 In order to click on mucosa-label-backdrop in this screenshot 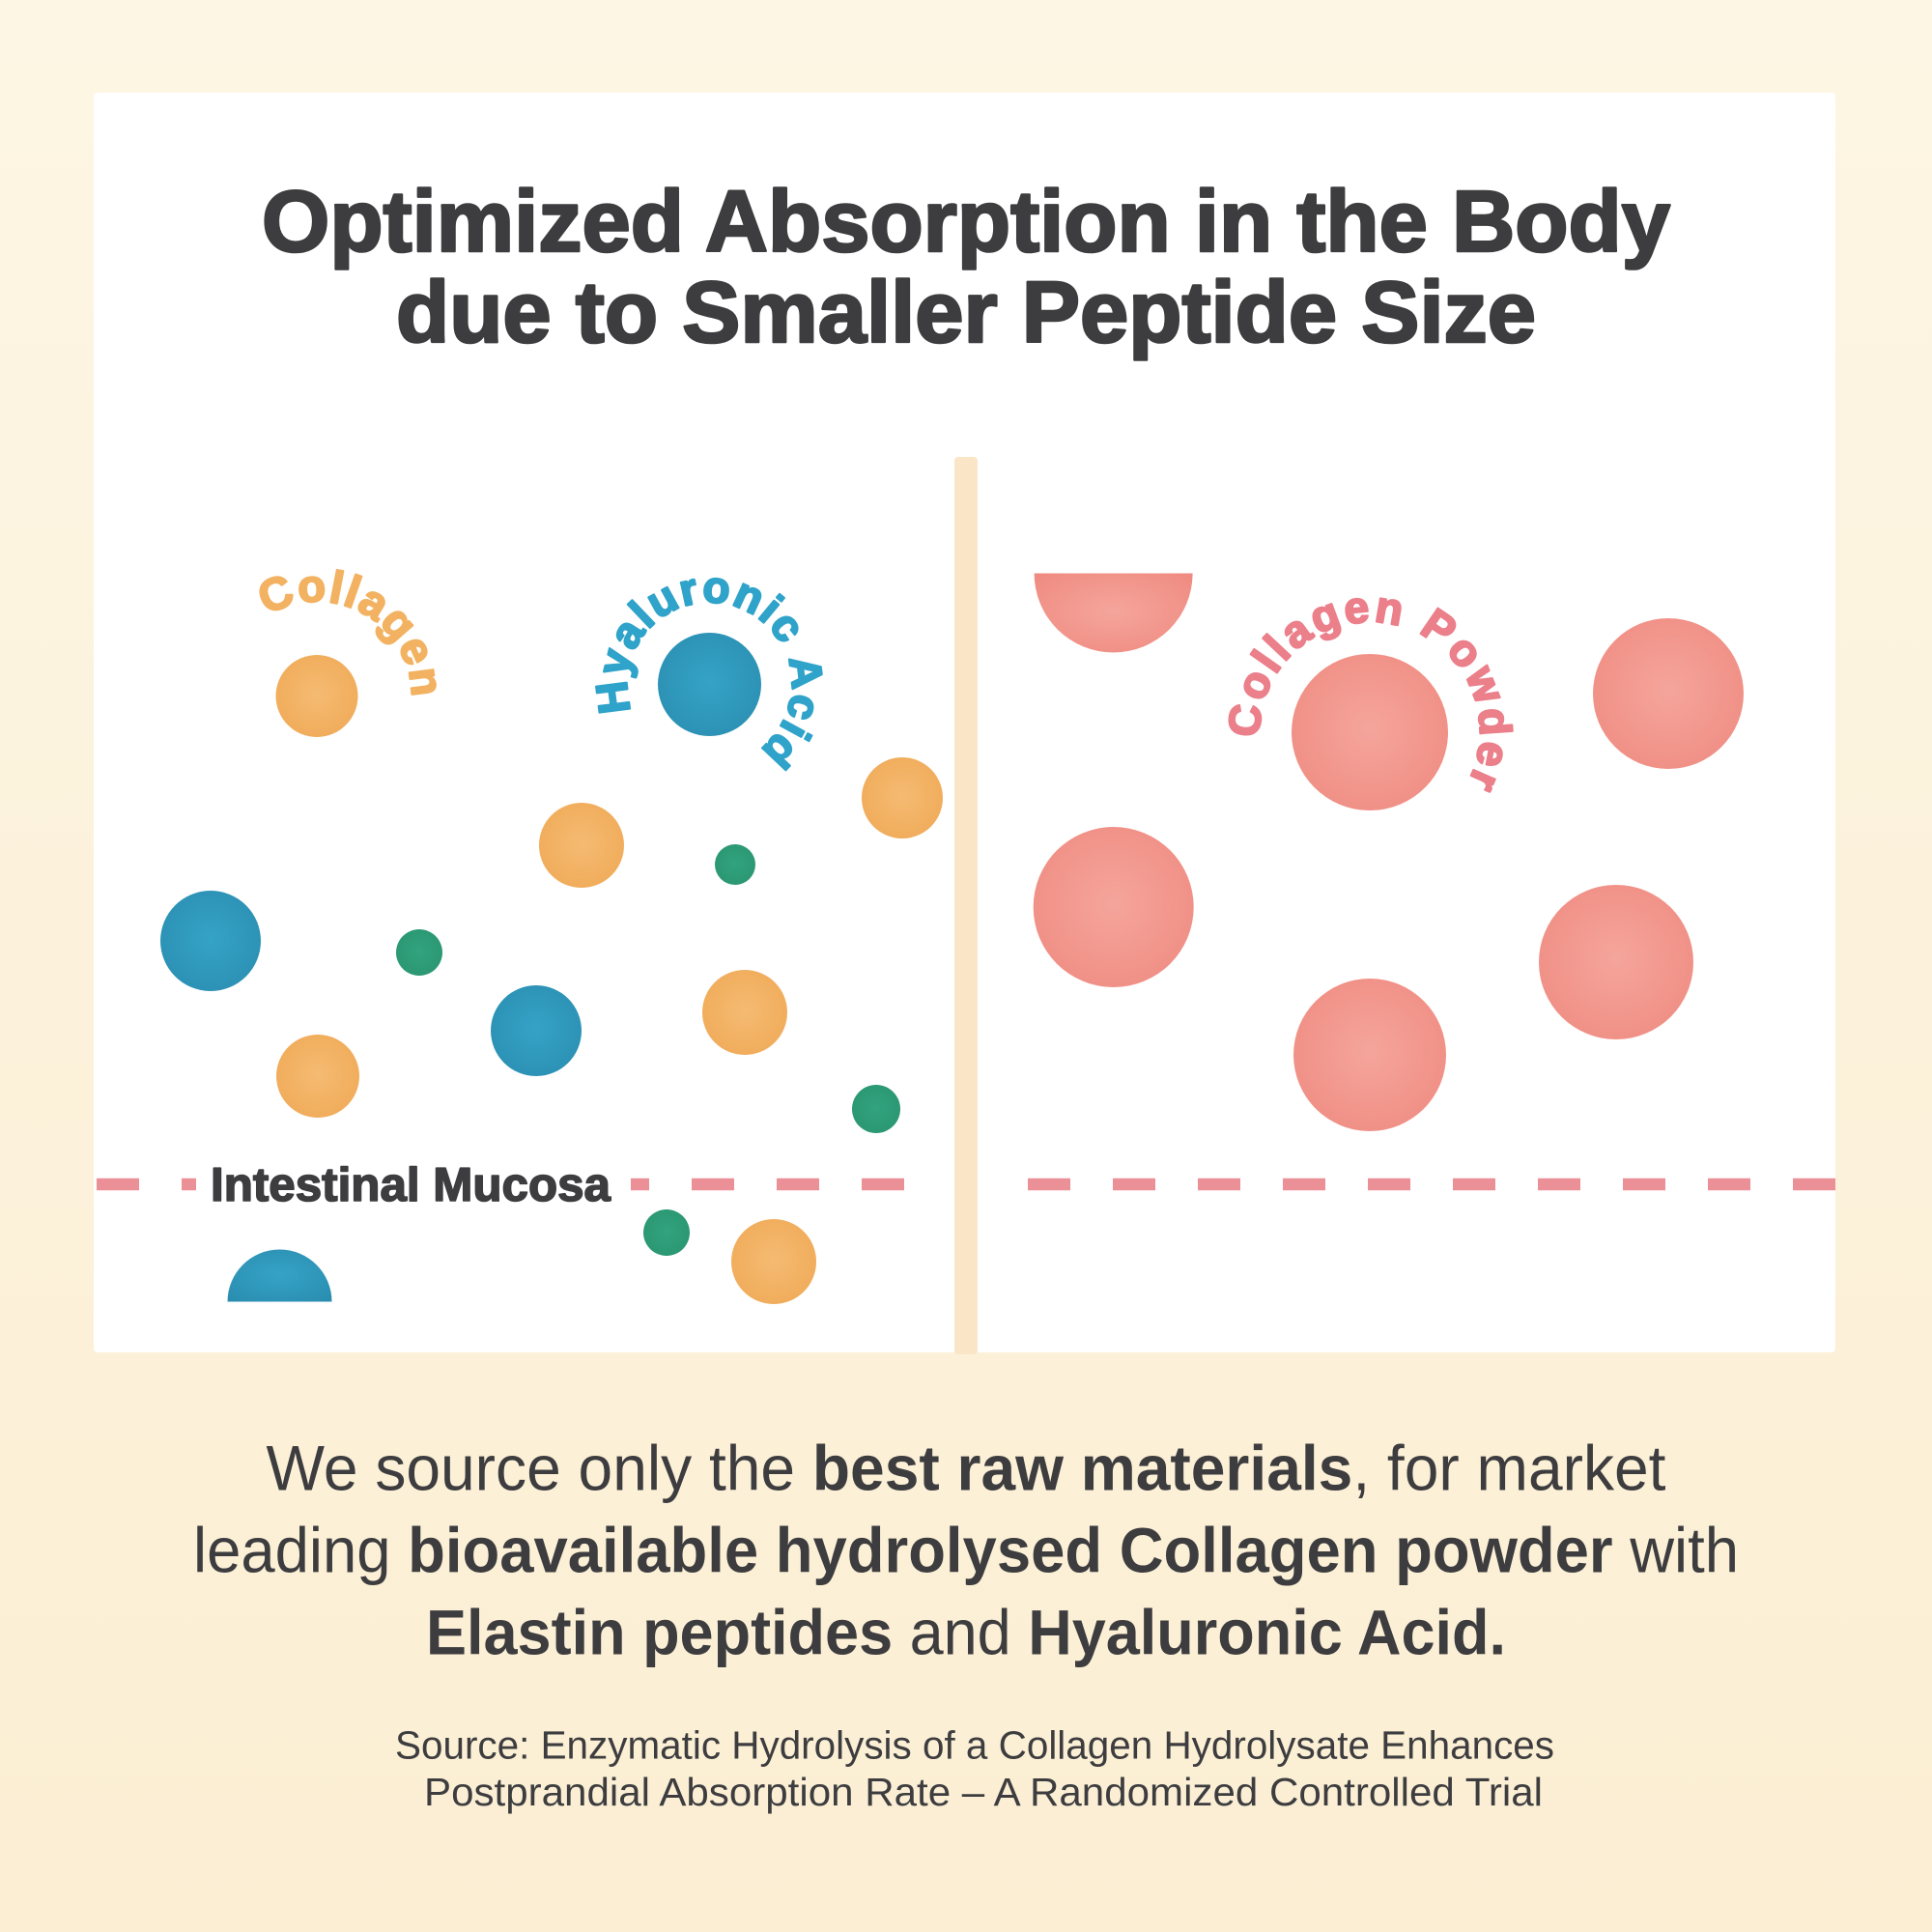, I will do `click(413, 1184)`.